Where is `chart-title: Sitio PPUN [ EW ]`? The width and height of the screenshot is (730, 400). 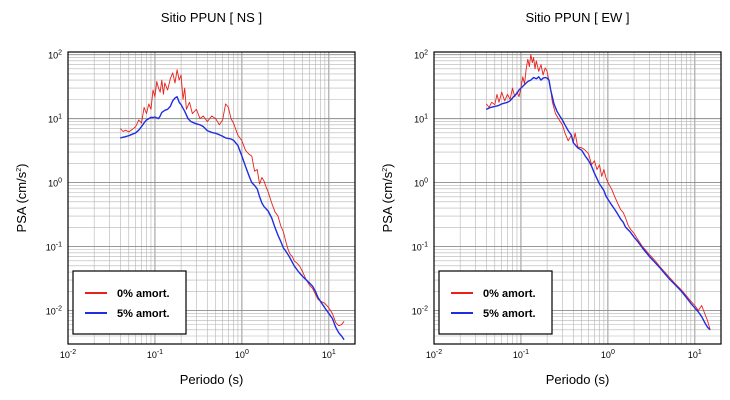
chart-title: Sitio PPUN [ EW ] is located at coordinates (577, 17).